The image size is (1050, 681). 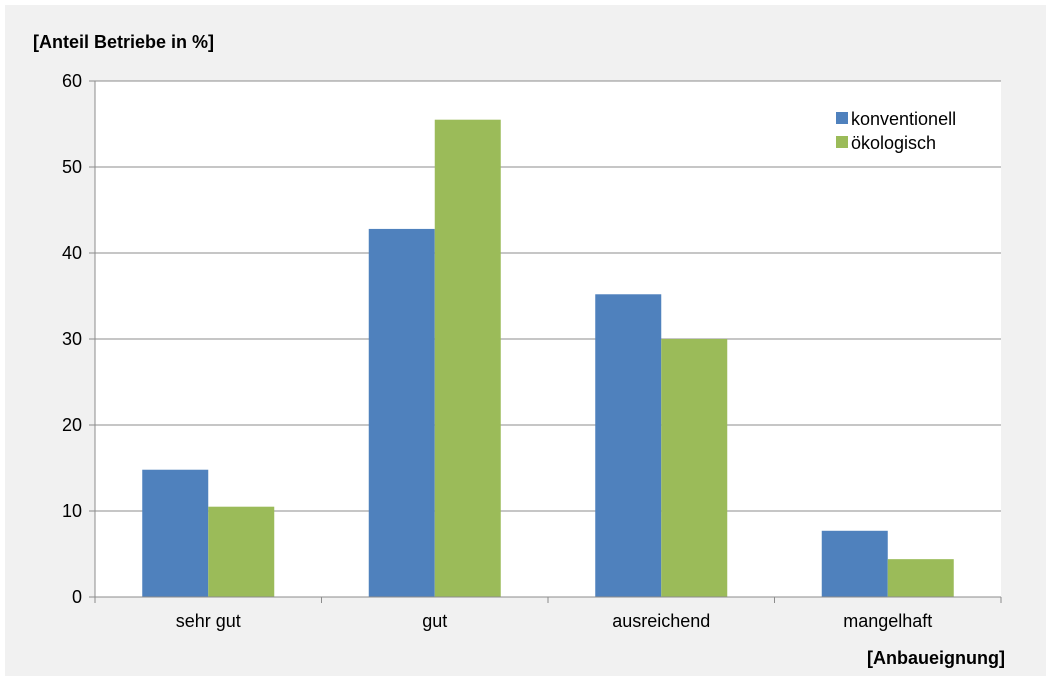 What do you see at coordinates (401, 413) in the screenshot?
I see `bar-konventionell-gut` at bounding box center [401, 413].